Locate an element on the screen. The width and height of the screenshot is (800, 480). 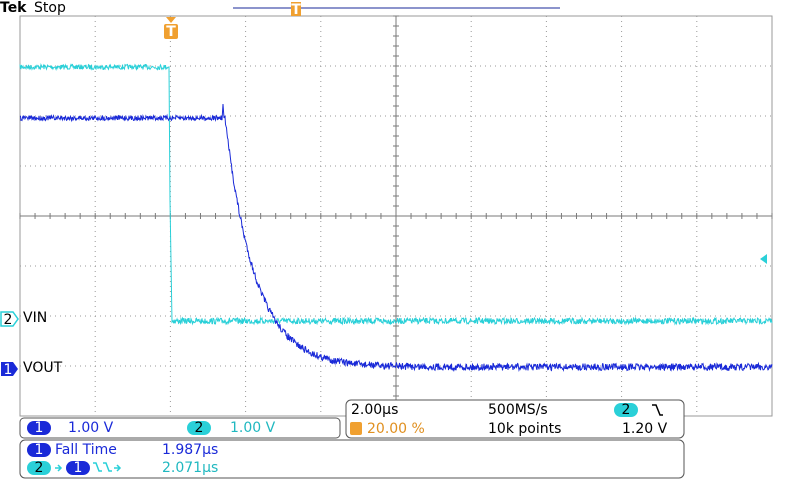
ch1-label: VOUT is located at coordinates (43, 368).